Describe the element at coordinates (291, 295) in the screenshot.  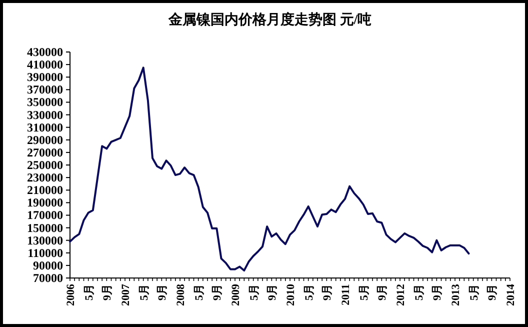
I see `x-tick-label: 2010` at that location.